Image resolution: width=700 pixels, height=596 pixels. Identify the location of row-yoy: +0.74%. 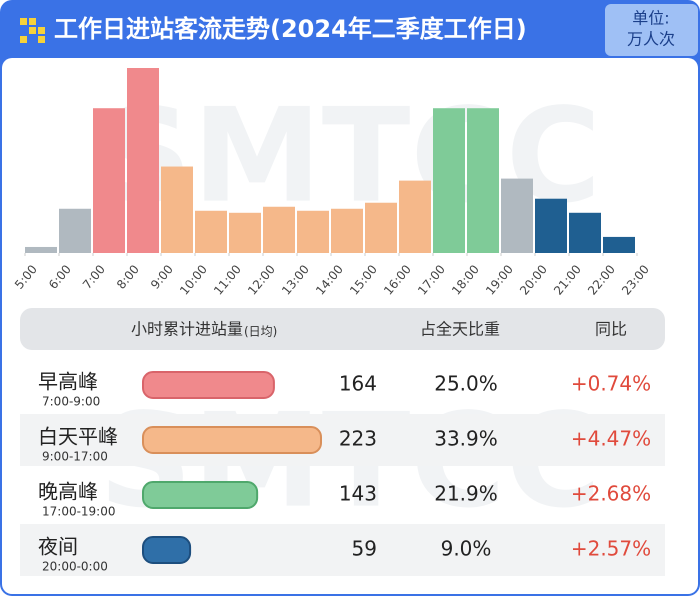
(611, 384).